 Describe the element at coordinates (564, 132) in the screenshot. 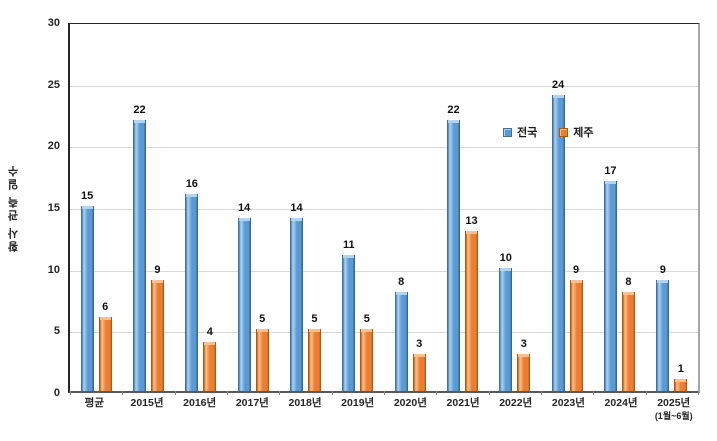

I see `legend-swatch-jeju-icon` at that location.